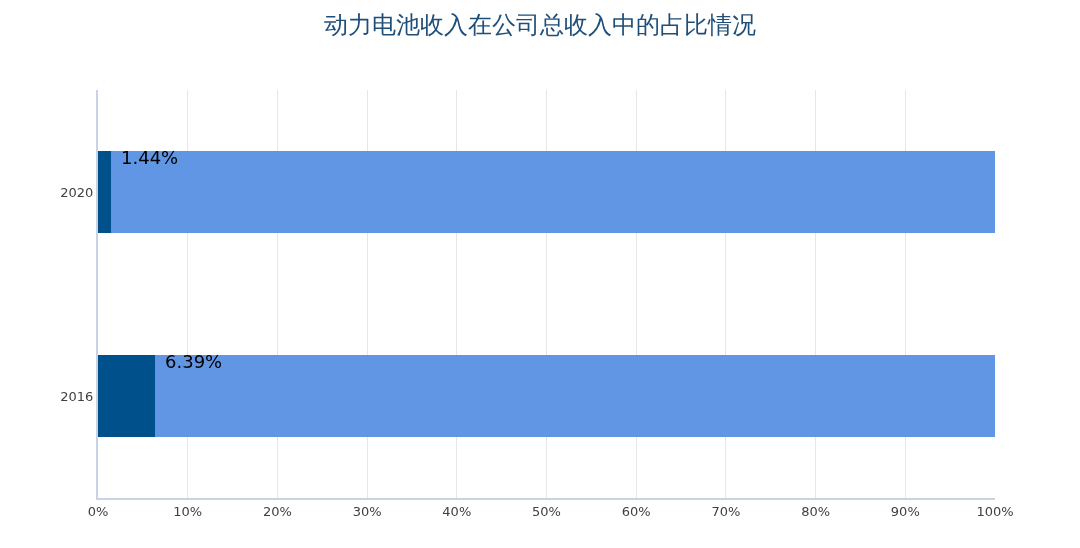 Image resolution: width=1080 pixels, height=548 pixels. Describe the element at coordinates (546, 511) in the screenshot. I see `x-tick-label: 50%` at that location.